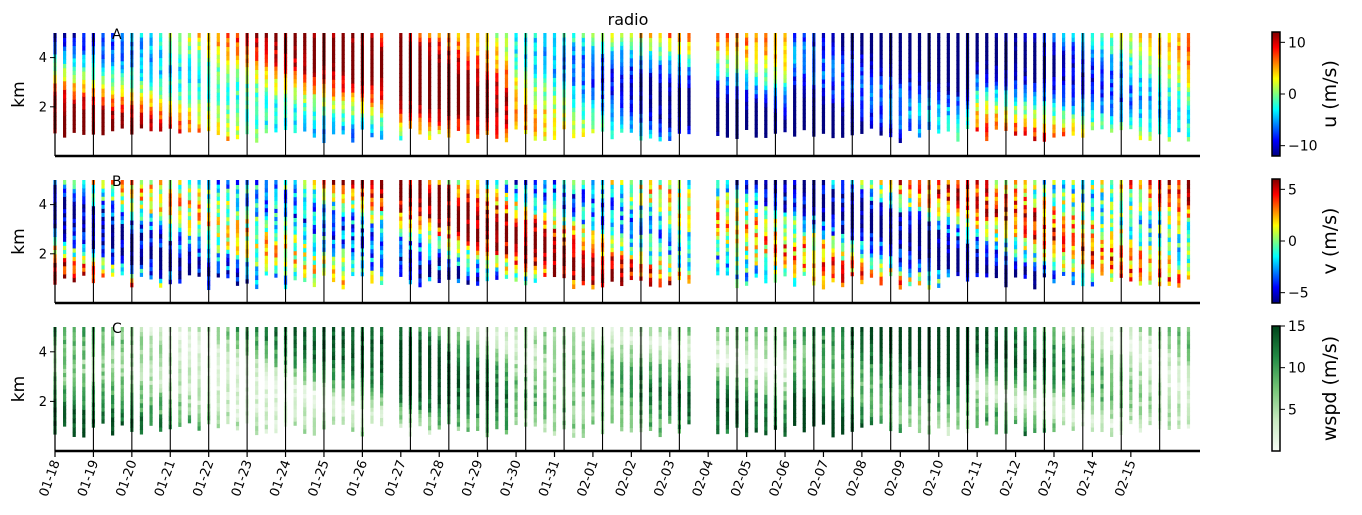 The image size is (1362, 515). I want to click on y-tick-label: 2, so click(43, 107).